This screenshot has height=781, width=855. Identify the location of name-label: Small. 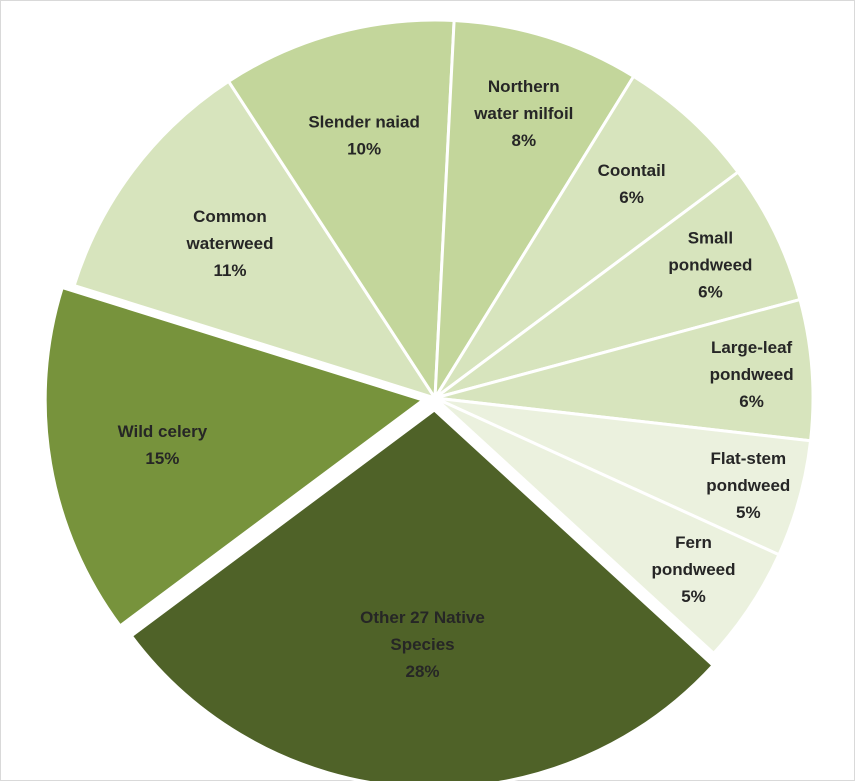
(710, 237).